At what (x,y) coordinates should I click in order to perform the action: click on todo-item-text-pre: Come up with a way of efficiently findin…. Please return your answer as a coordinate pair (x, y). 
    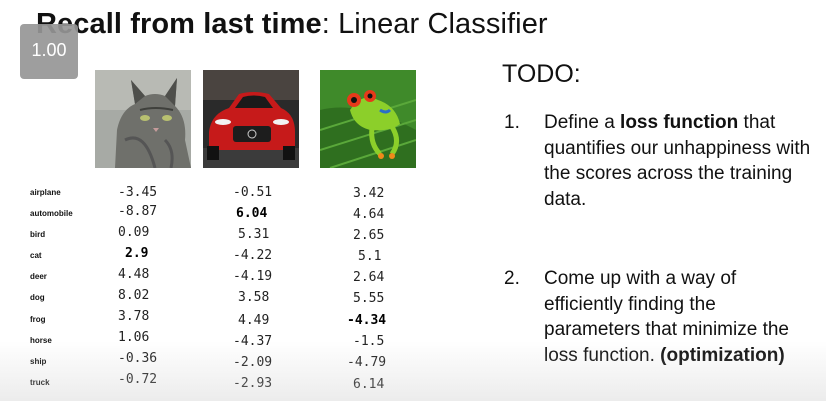
    Looking at the image, I should click on (666, 317).